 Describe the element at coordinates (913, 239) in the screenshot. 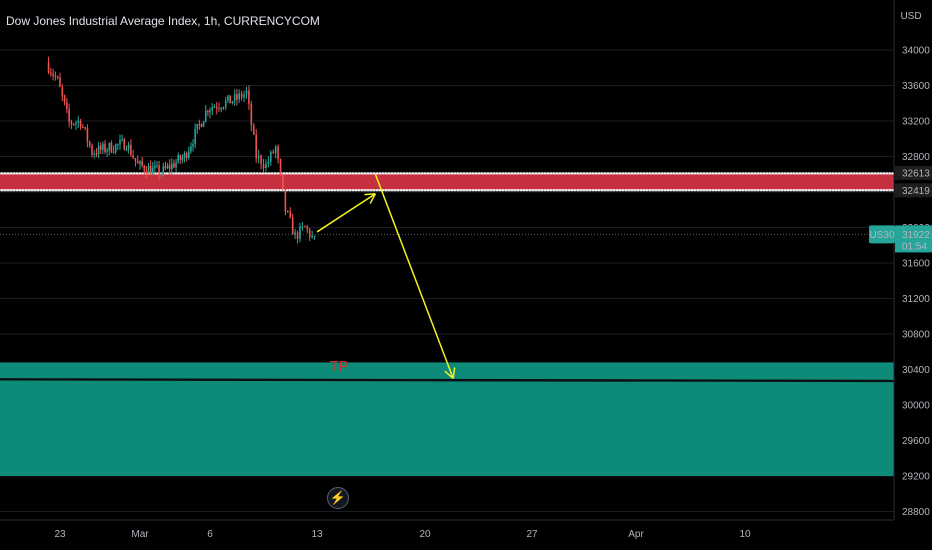

I see `current-price-tag` at that location.